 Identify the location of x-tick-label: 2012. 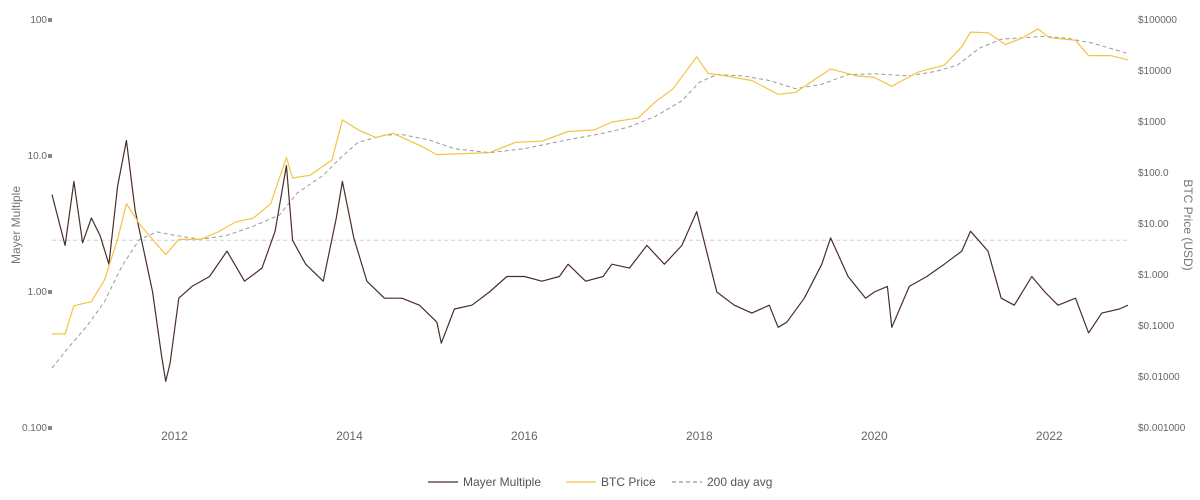
(174, 436).